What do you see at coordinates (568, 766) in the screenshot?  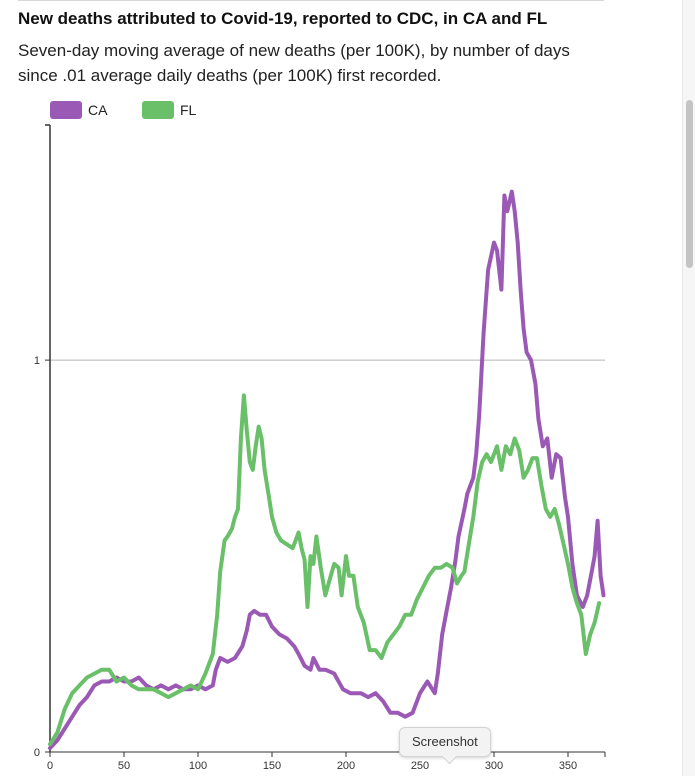 I see `x-tick-label-350: 350` at bounding box center [568, 766].